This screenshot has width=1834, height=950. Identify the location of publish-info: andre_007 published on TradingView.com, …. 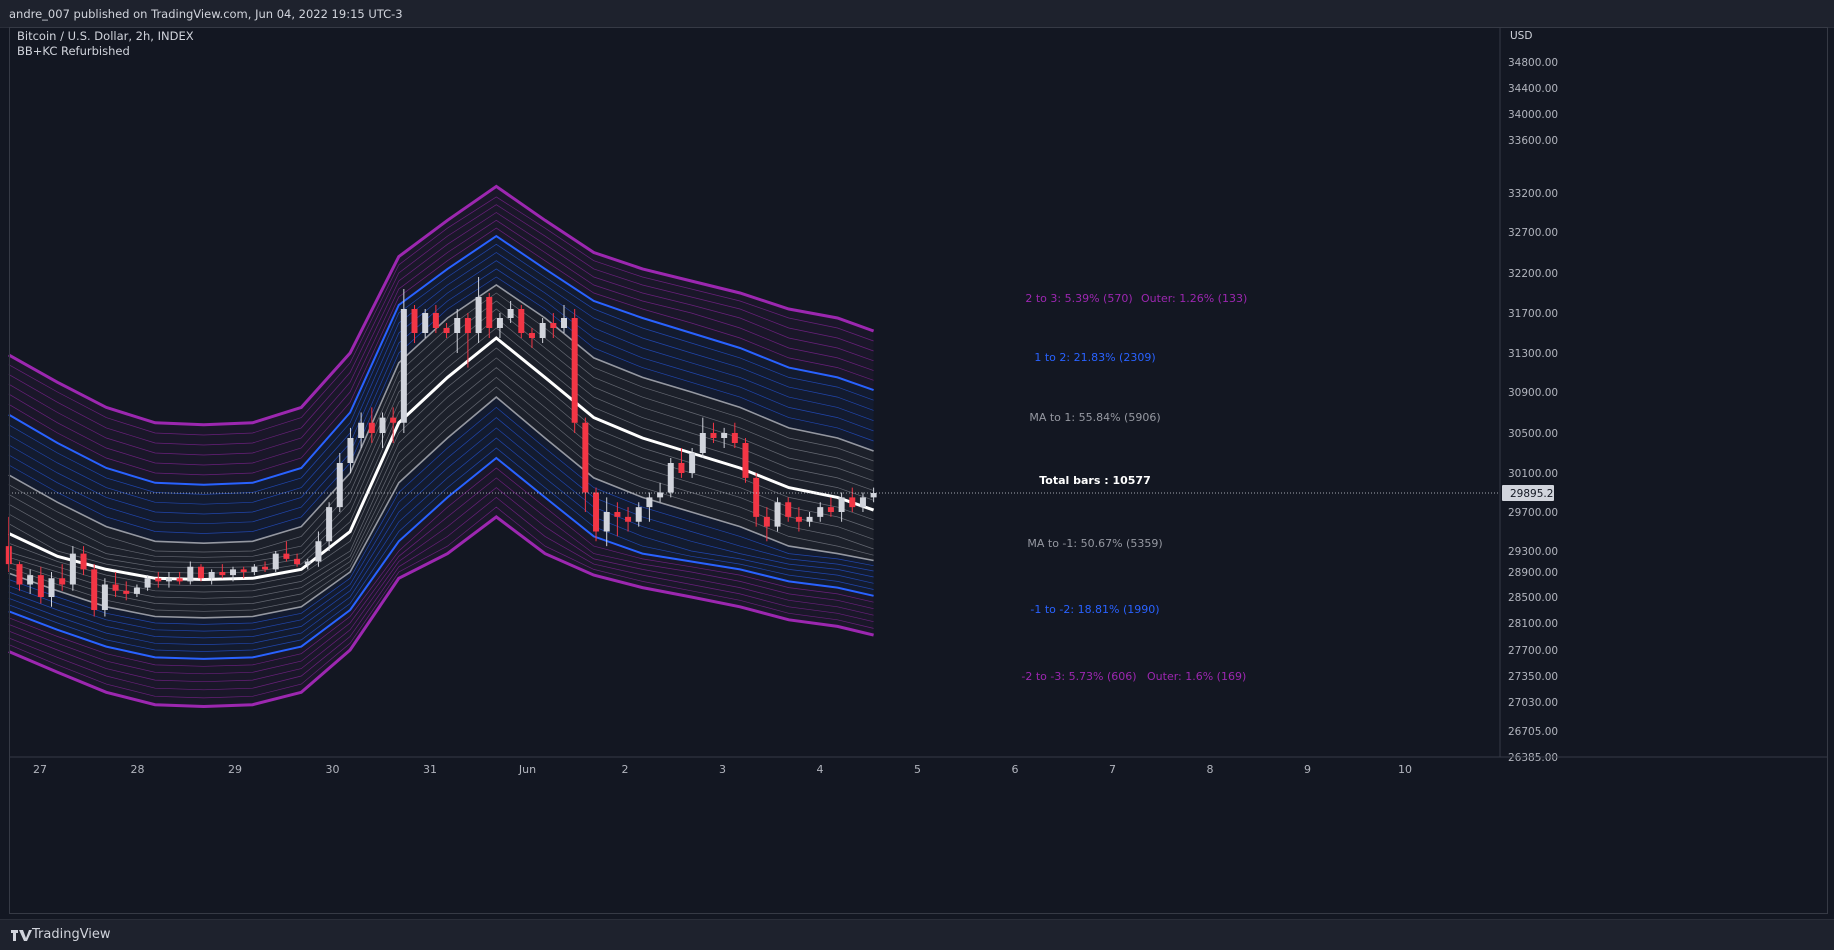
(206, 14).